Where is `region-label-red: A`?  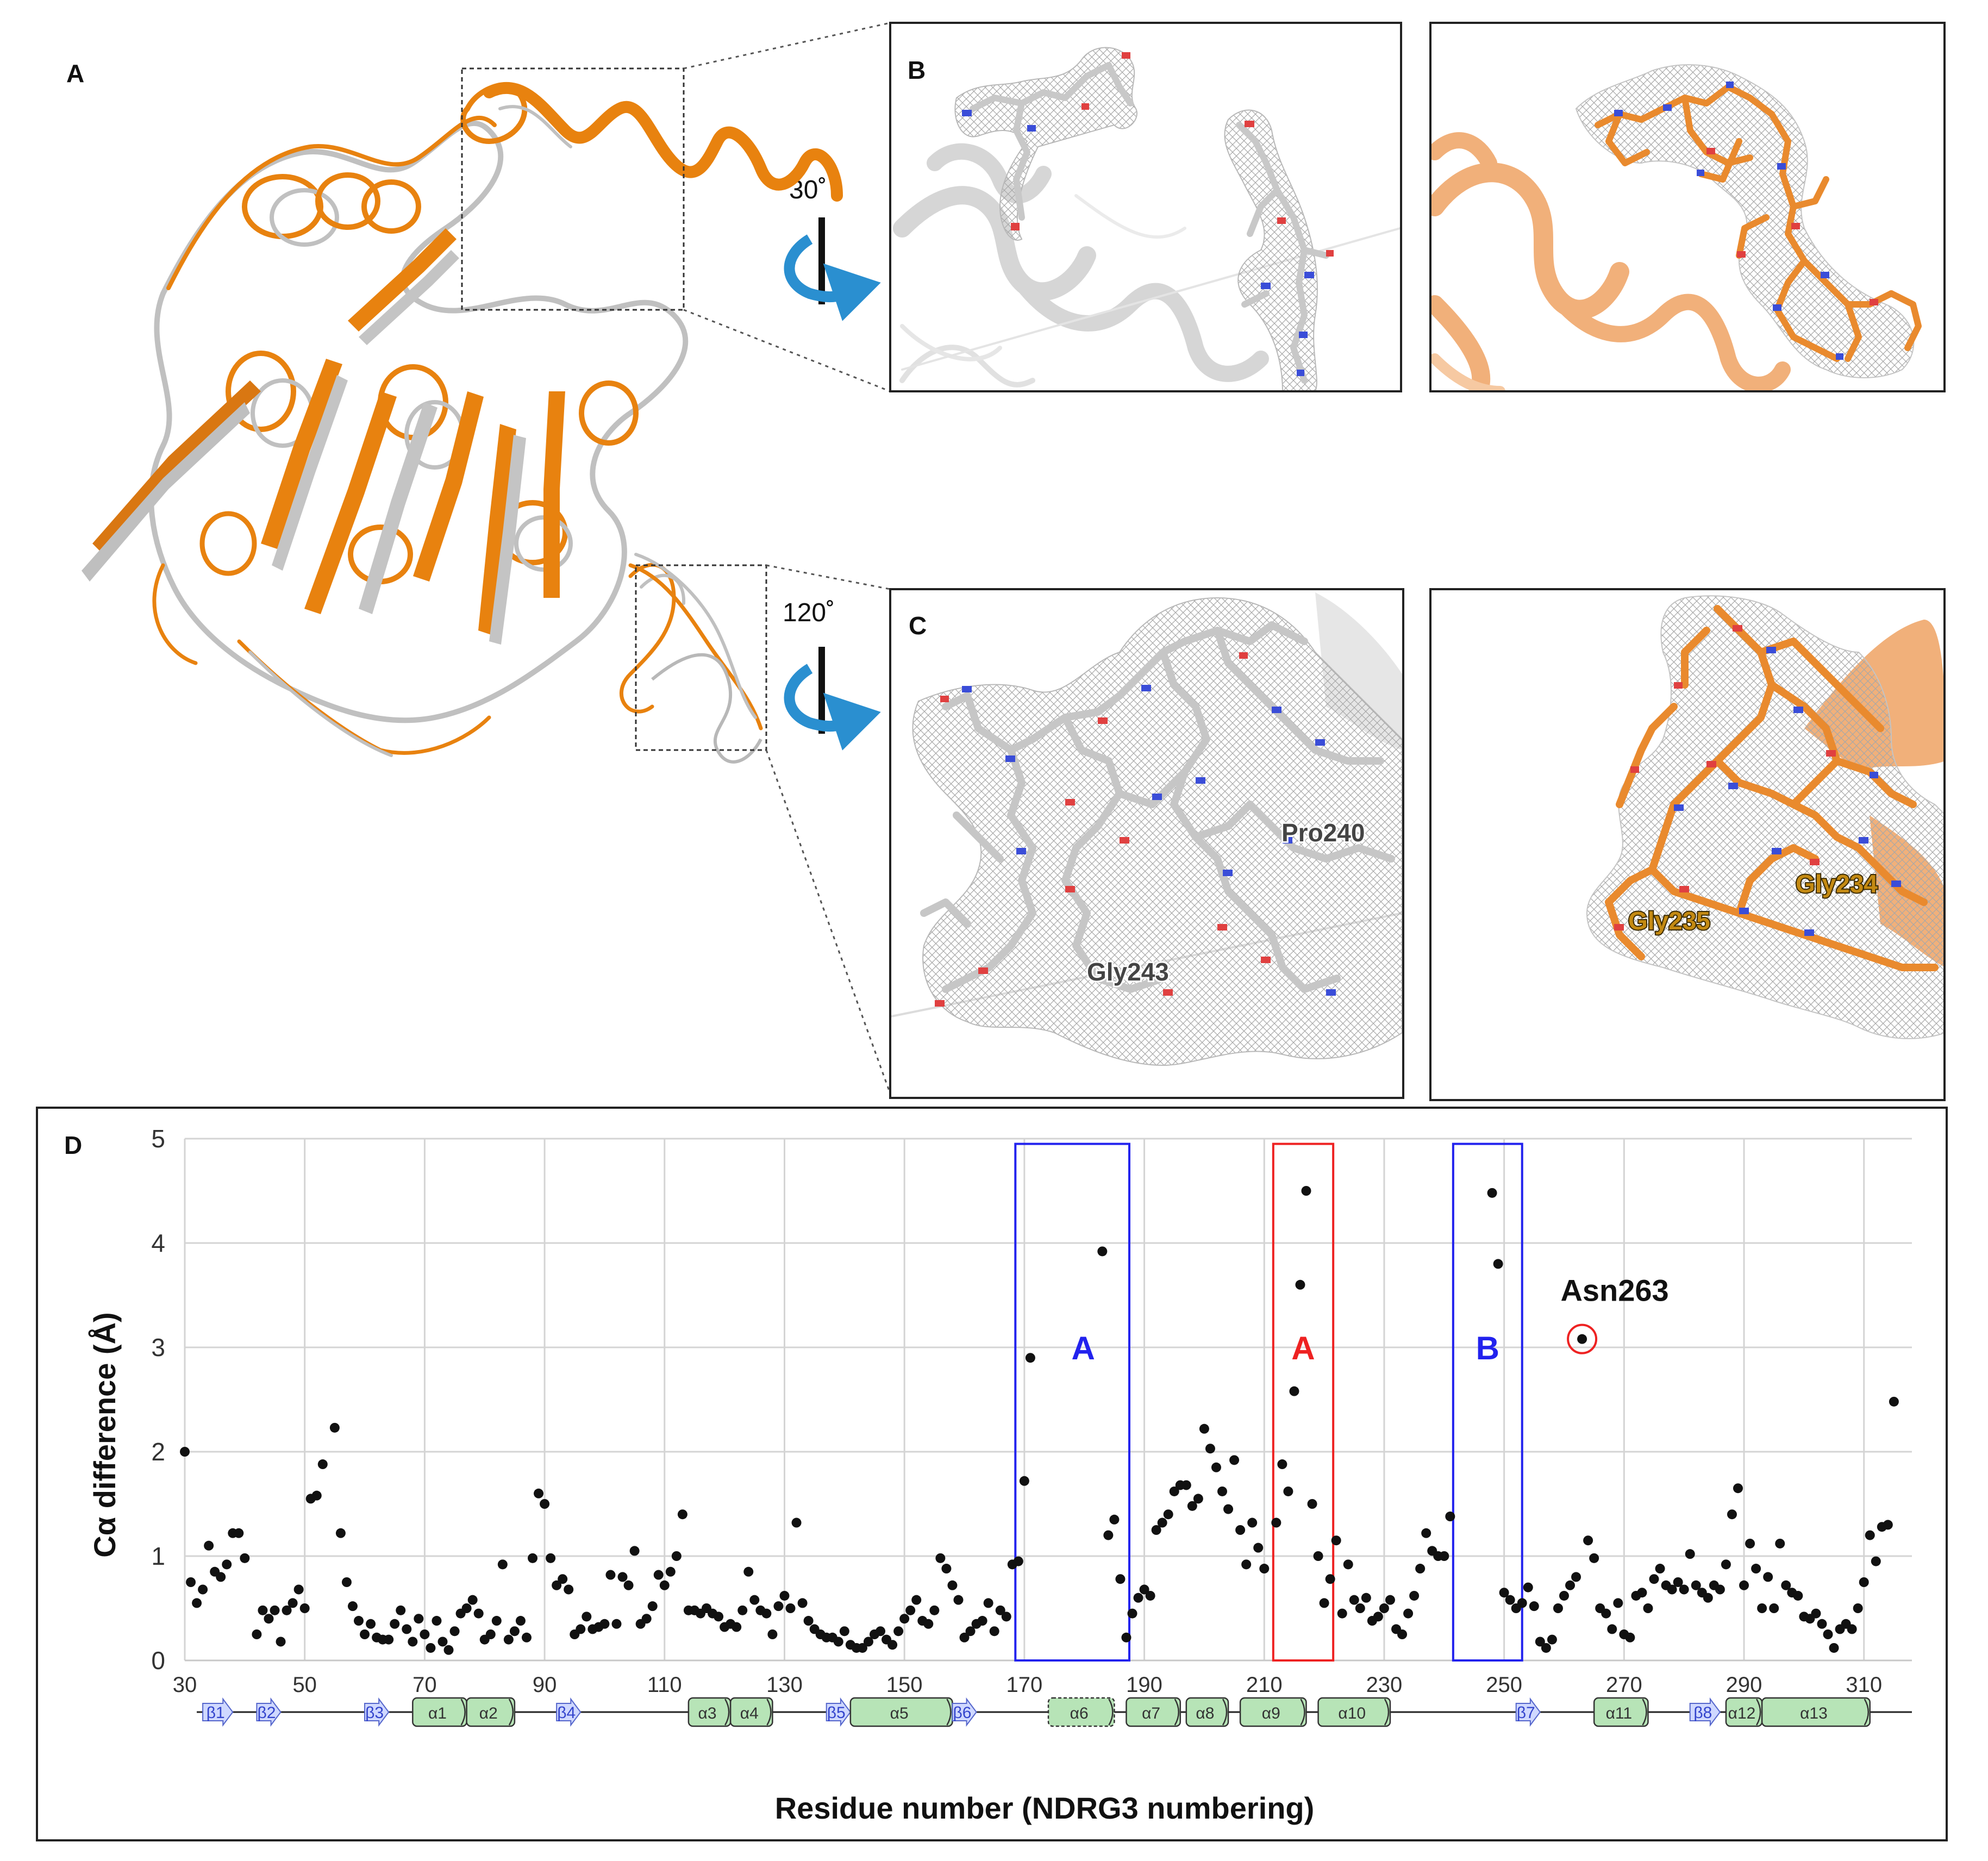
region-label-red: A is located at coordinates (1303, 1348).